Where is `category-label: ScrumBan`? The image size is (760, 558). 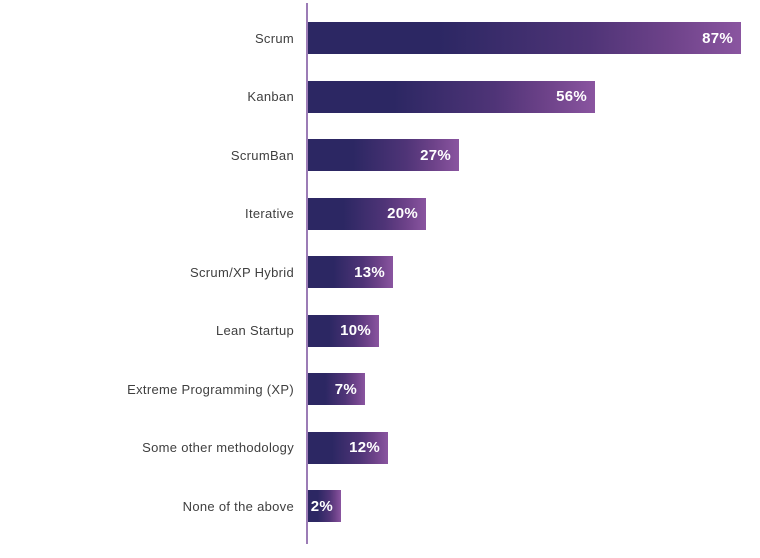
category-label: ScrumBan is located at coordinates (262, 155).